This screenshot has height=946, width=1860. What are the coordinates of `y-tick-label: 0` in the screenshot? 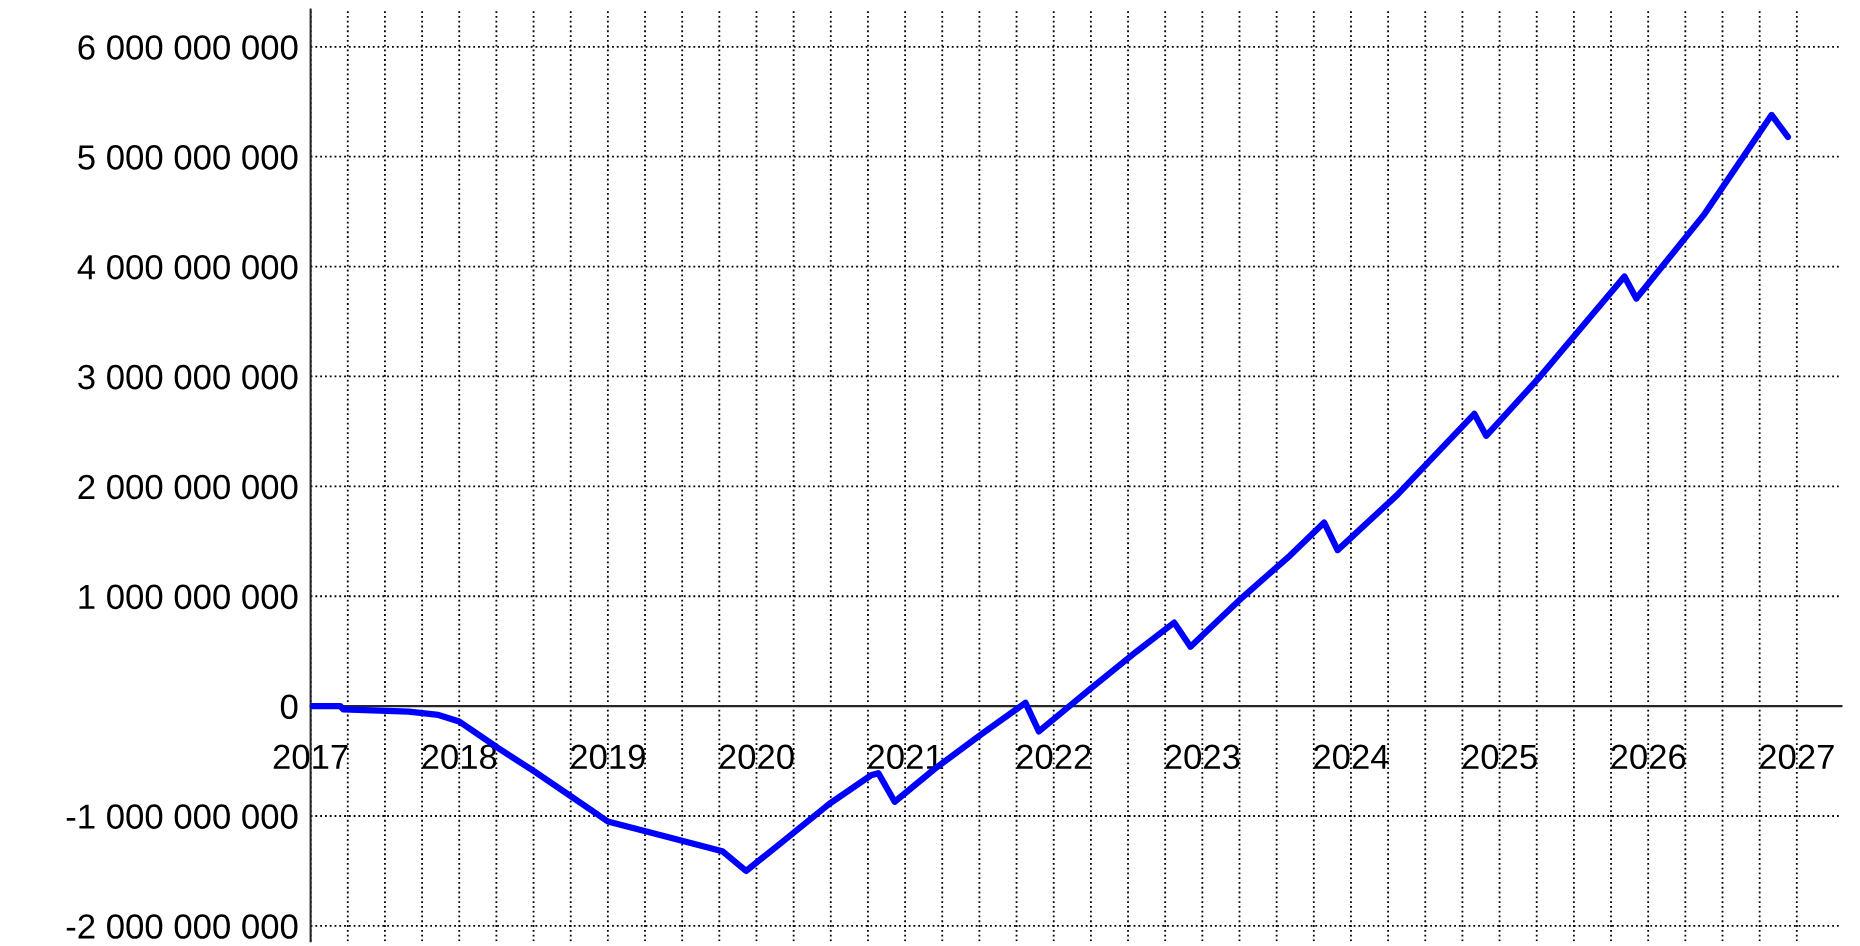 It's located at (289, 707).